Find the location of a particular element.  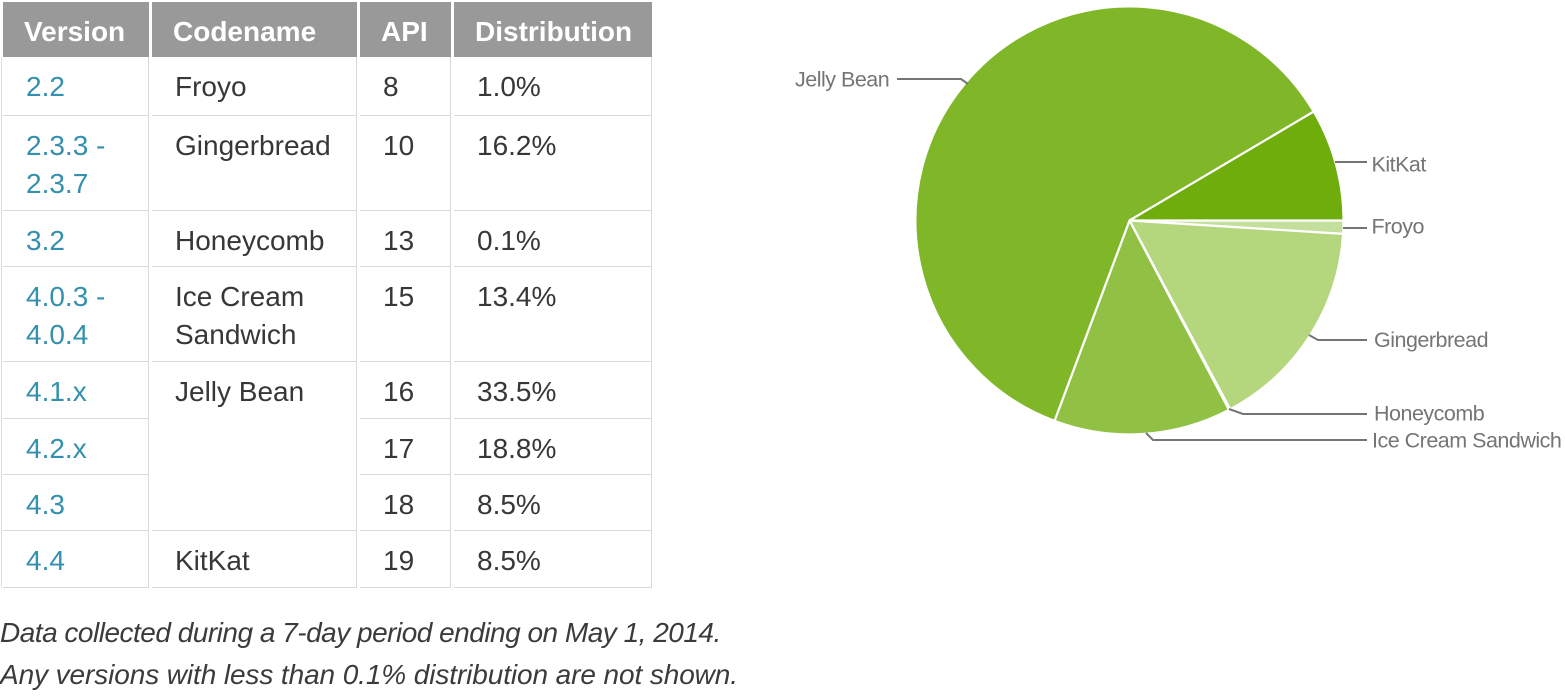

svg-text: Froyo is located at coordinates (1398, 227).